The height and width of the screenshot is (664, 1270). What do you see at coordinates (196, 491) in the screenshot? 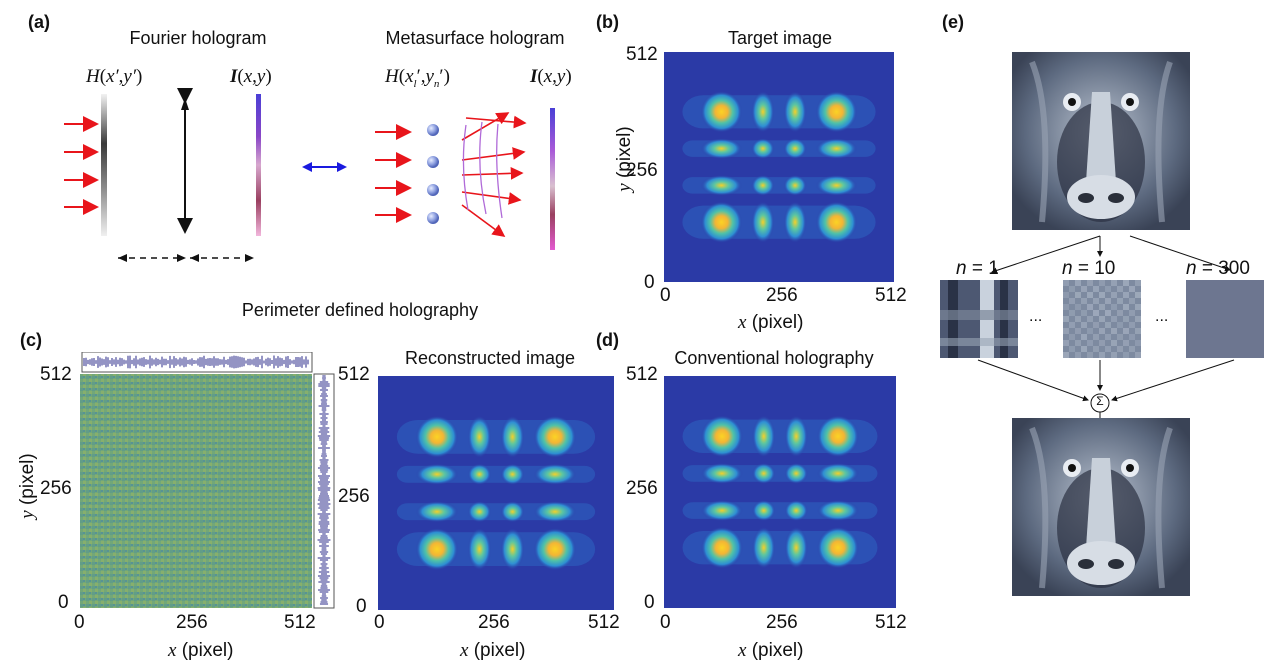
I see `hologram-phase-map` at bounding box center [196, 491].